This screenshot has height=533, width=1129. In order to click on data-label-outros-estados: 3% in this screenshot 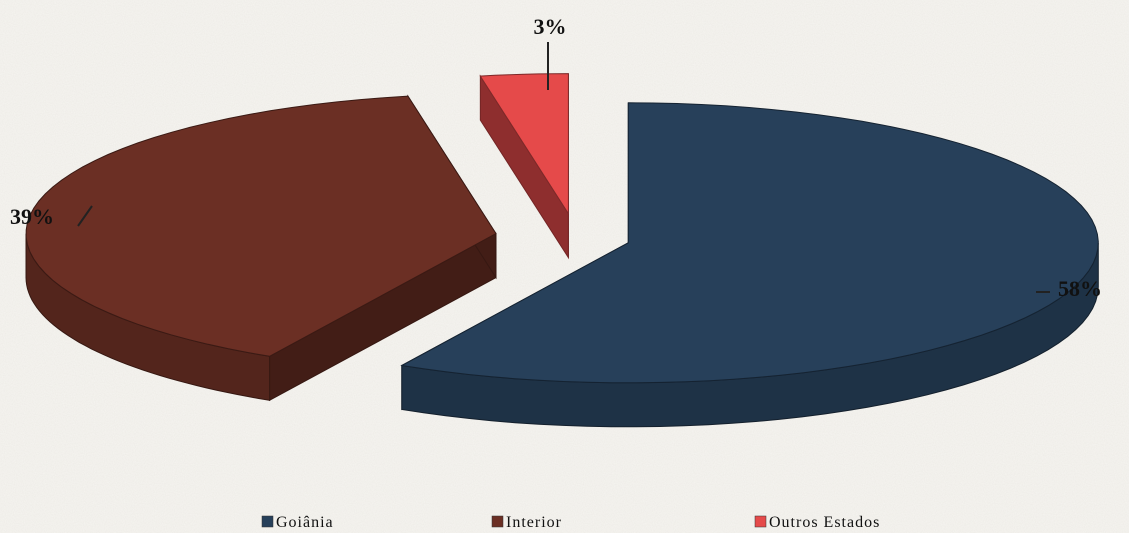, I will do `click(550, 26)`.